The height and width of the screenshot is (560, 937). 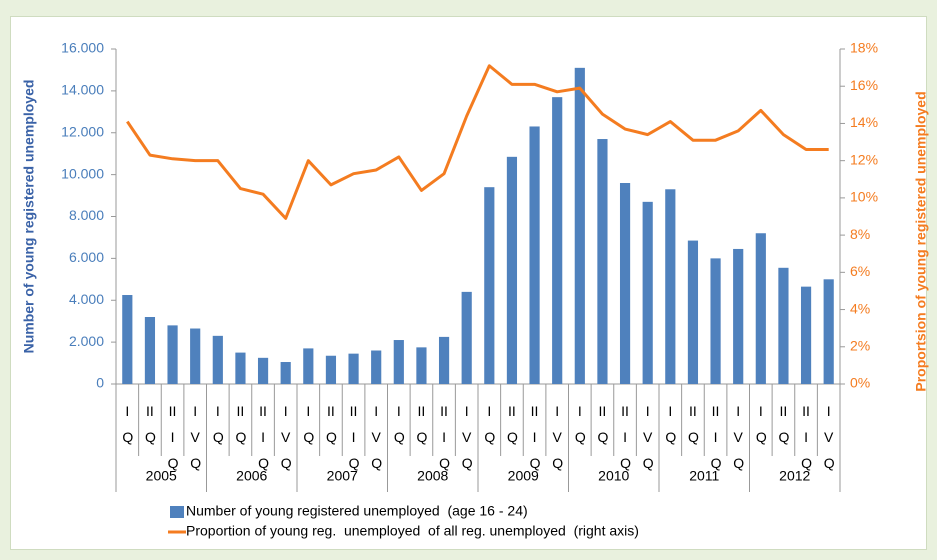 I want to click on y-axis-title: Number of young registered unemployed, so click(x=29, y=217).